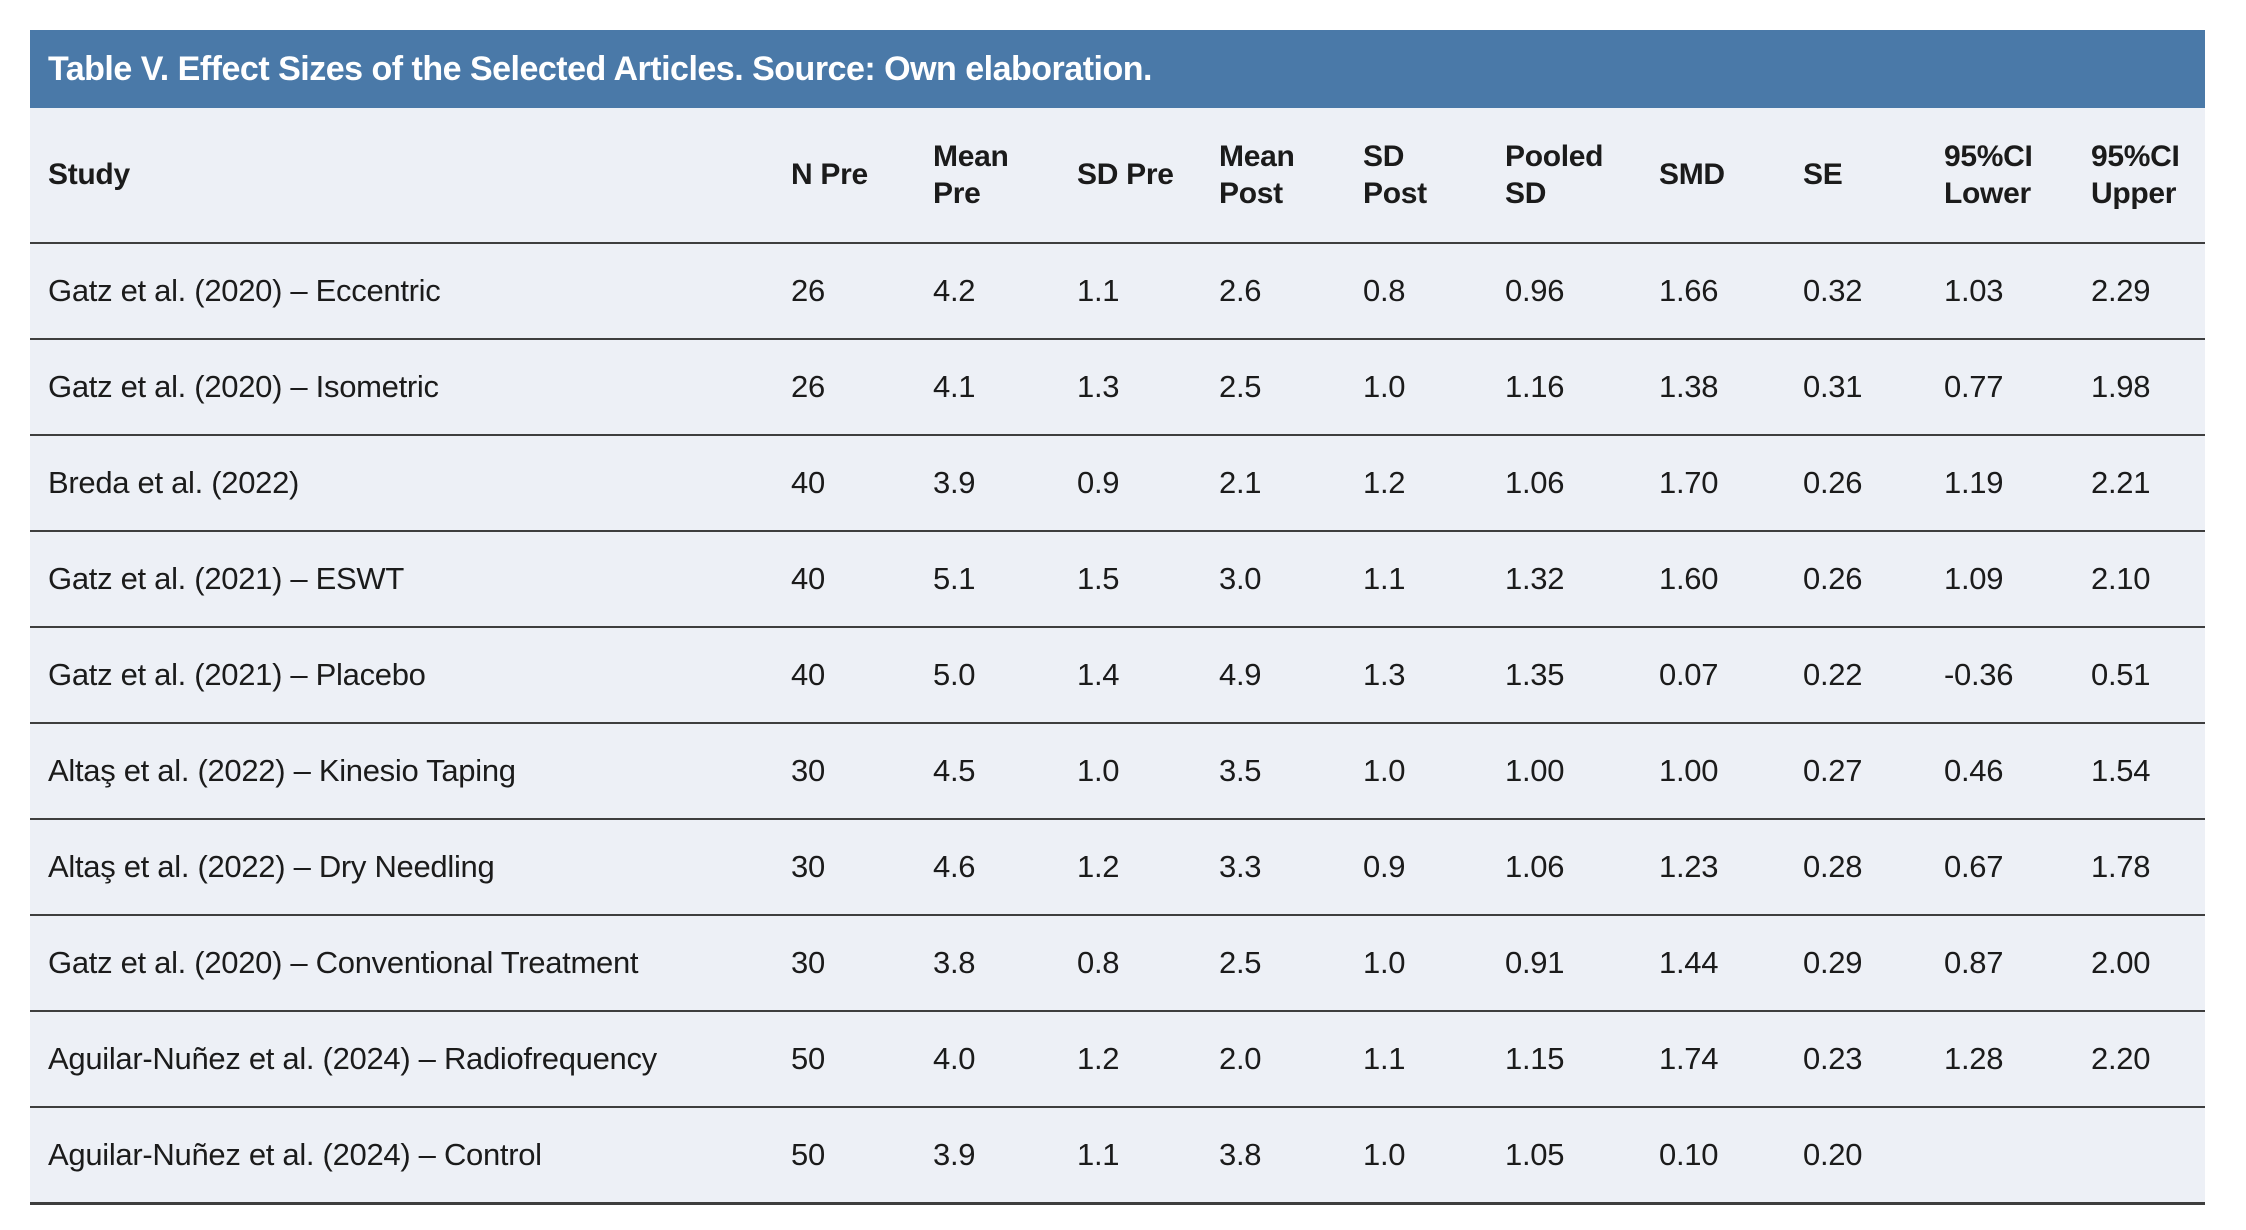 The width and height of the screenshot is (2246, 1230). Describe the element at coordinates (1731, 483) in the screenshot. I see `cell-smd: 1.70` at that location.